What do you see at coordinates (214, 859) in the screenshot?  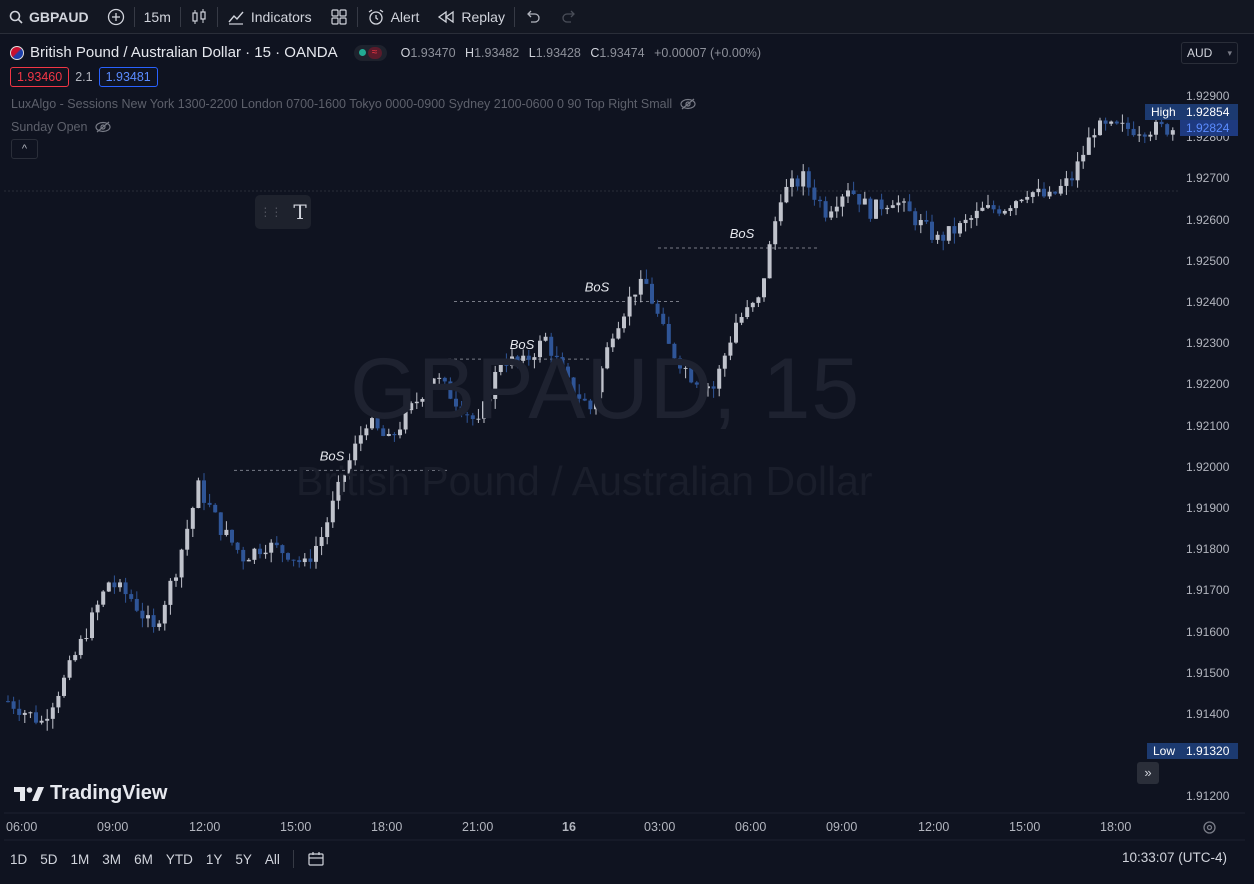 I see `range-1y: 1Y` at bounding box center [214, 859].